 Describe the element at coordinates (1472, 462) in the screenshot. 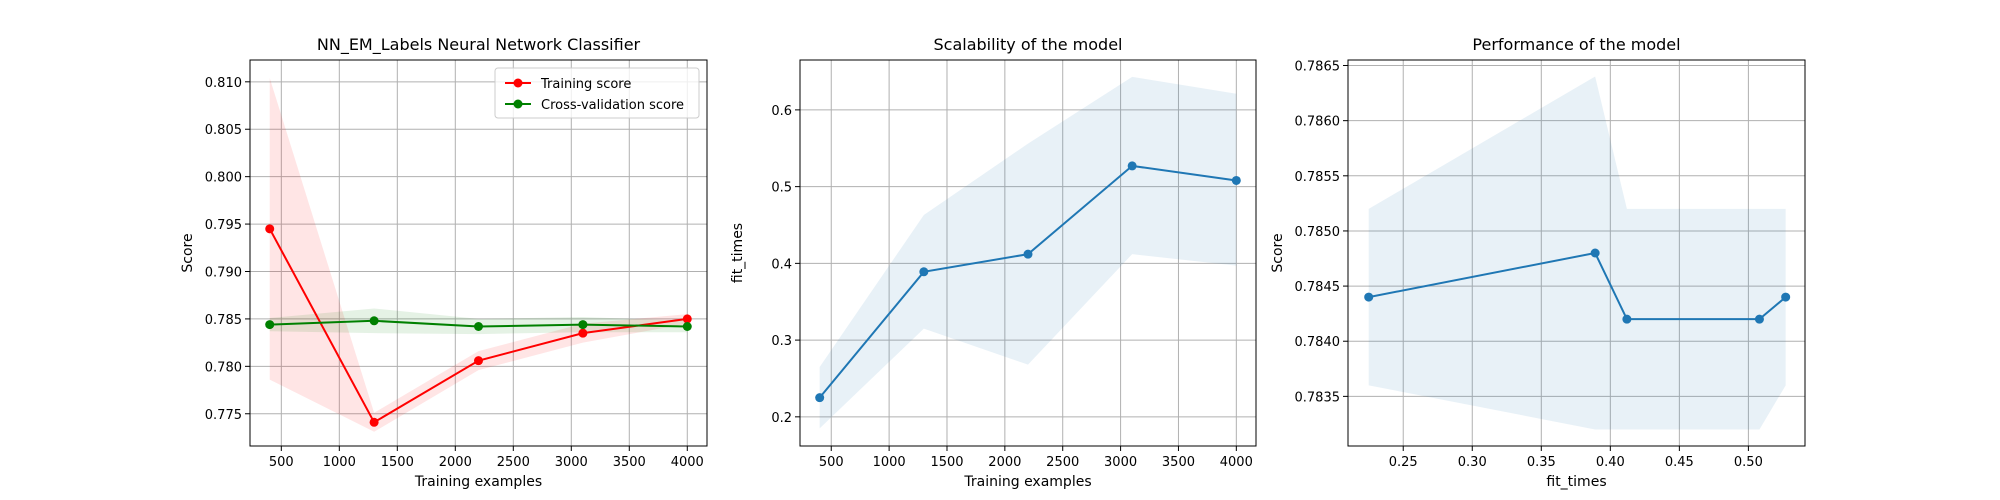

I see `x-tick-label: 0.30` at that location.